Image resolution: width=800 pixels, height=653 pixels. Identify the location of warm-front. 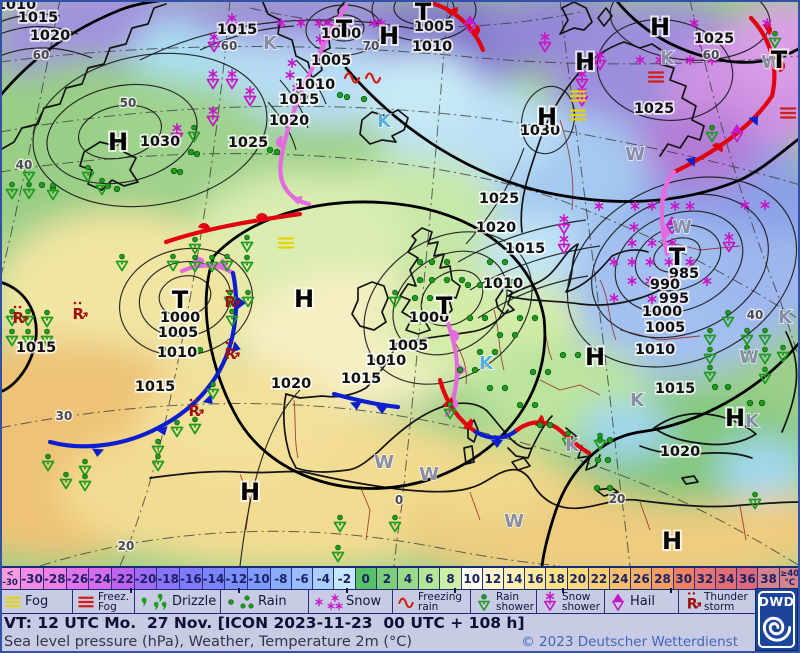
(455, 26).